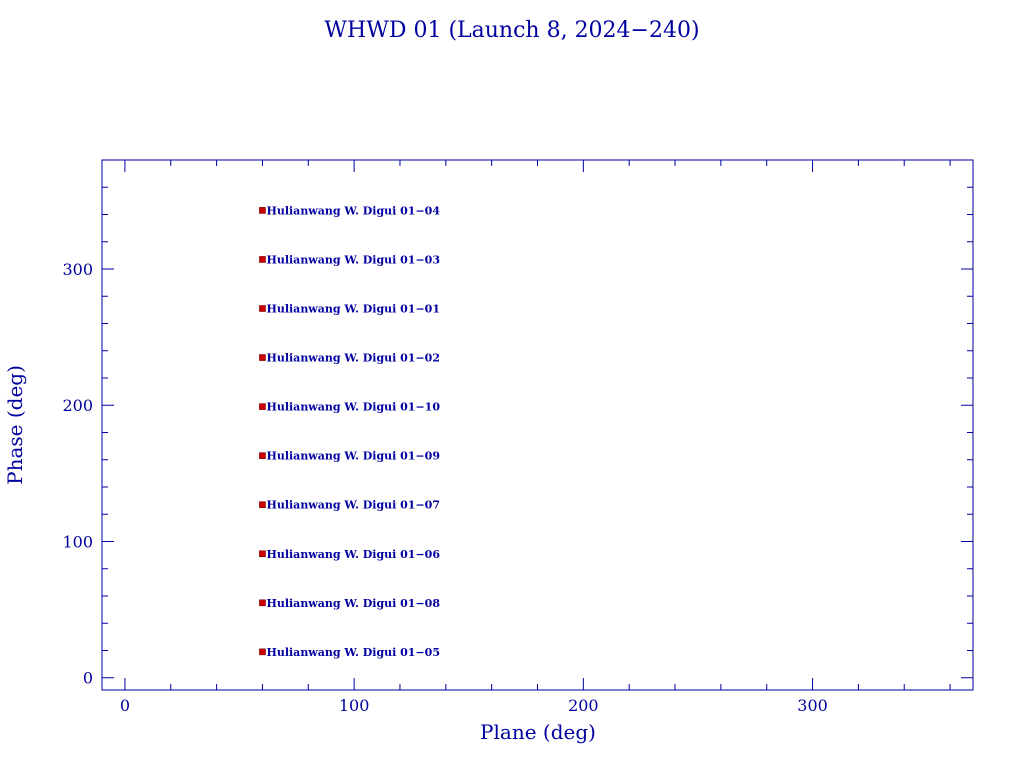 Image resolution: width=1024 pixels, height=768 pixels. Describe the element at coordinates (812, 705) in the screenshot. I see `x-tick-label: 300` at that location.